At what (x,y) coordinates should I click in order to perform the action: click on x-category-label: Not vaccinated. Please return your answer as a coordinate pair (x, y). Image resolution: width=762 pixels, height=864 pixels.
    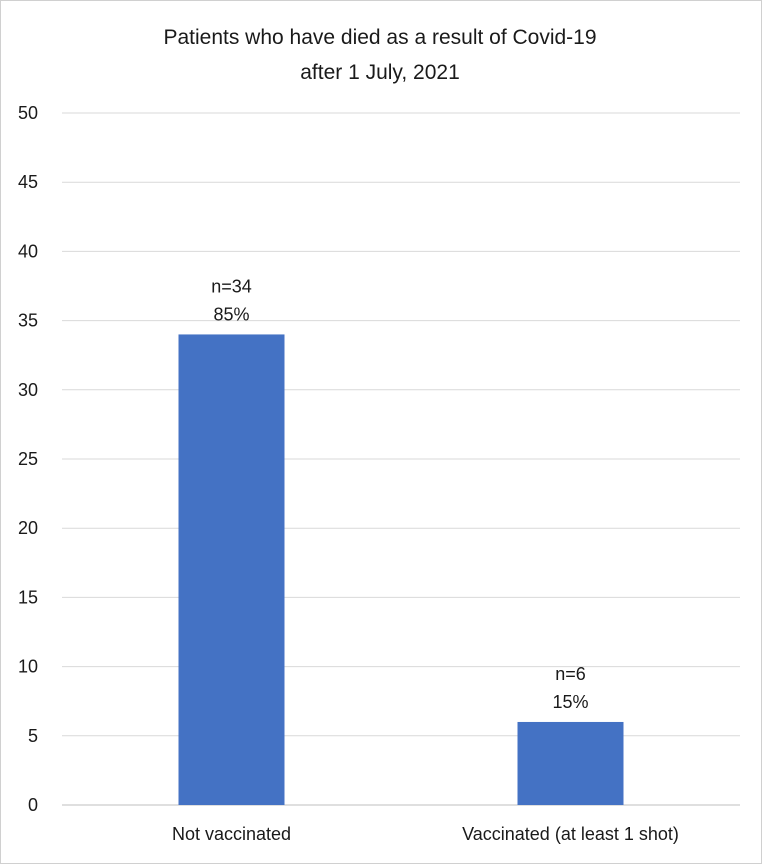
    Looking at the image, I should click on (231, 834).